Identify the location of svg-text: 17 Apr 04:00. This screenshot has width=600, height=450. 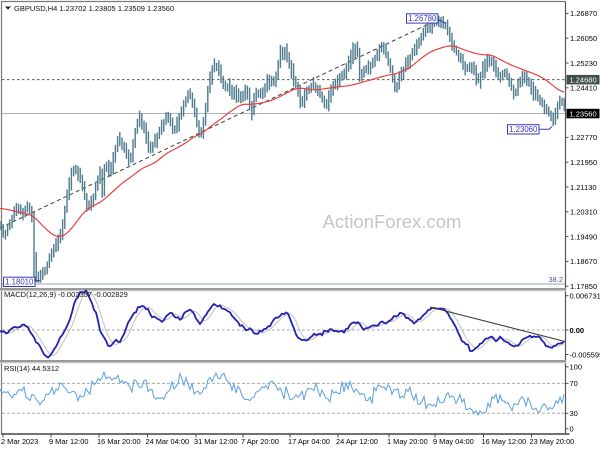
(309, 441).